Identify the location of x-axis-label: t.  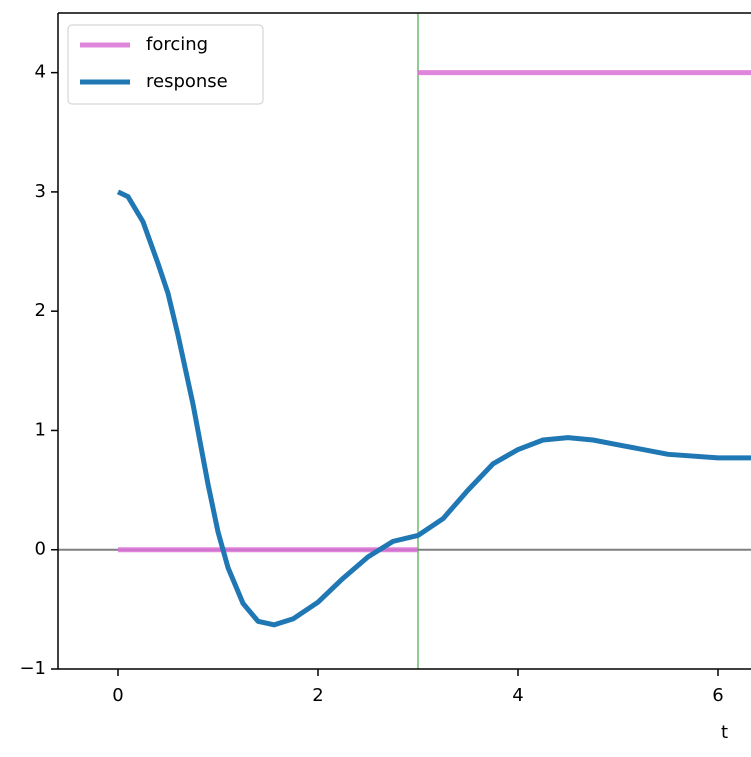
(724, 732).